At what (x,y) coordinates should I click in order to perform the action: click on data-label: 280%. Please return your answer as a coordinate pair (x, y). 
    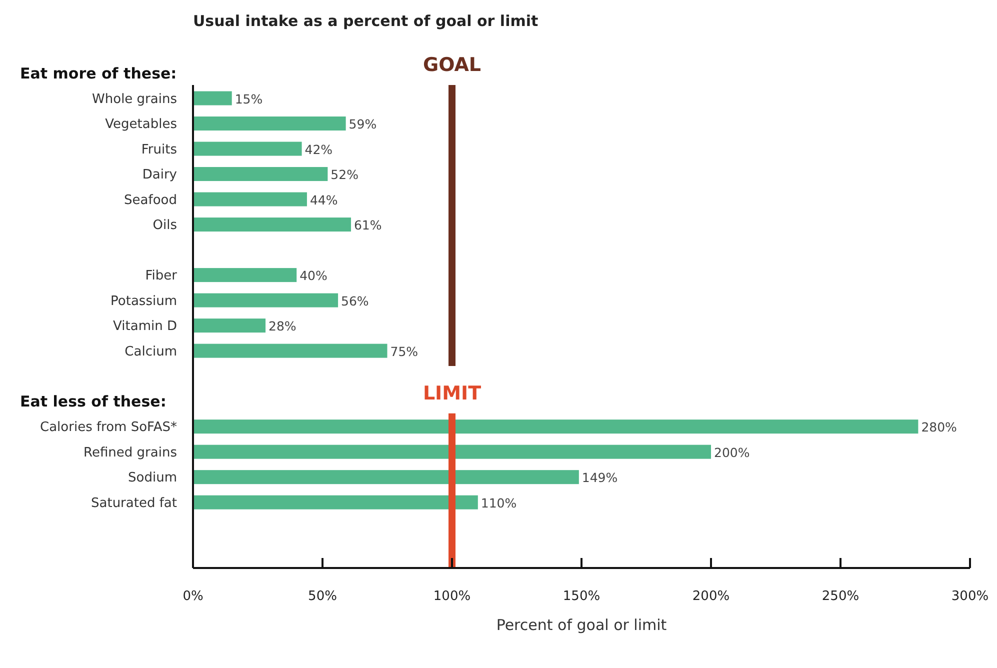
    Looking at the image, I should click on (939, 427).